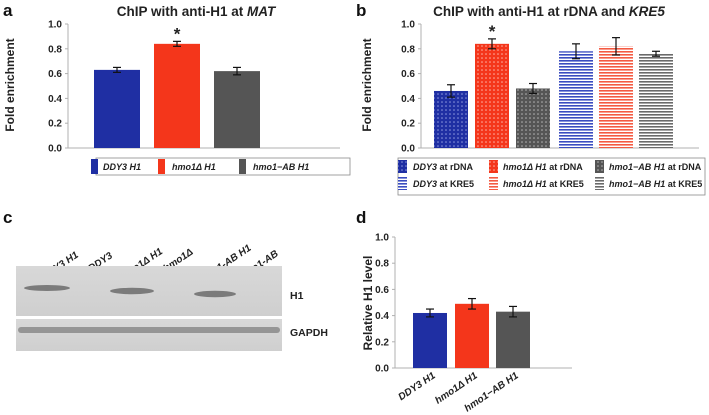 This screenshot has height=415, width=709. What do you see at coordinates (10, 84) in the screenshot?
I see `panel-a-ylabel: Fold enrichment` at bounding box center [10, 84].